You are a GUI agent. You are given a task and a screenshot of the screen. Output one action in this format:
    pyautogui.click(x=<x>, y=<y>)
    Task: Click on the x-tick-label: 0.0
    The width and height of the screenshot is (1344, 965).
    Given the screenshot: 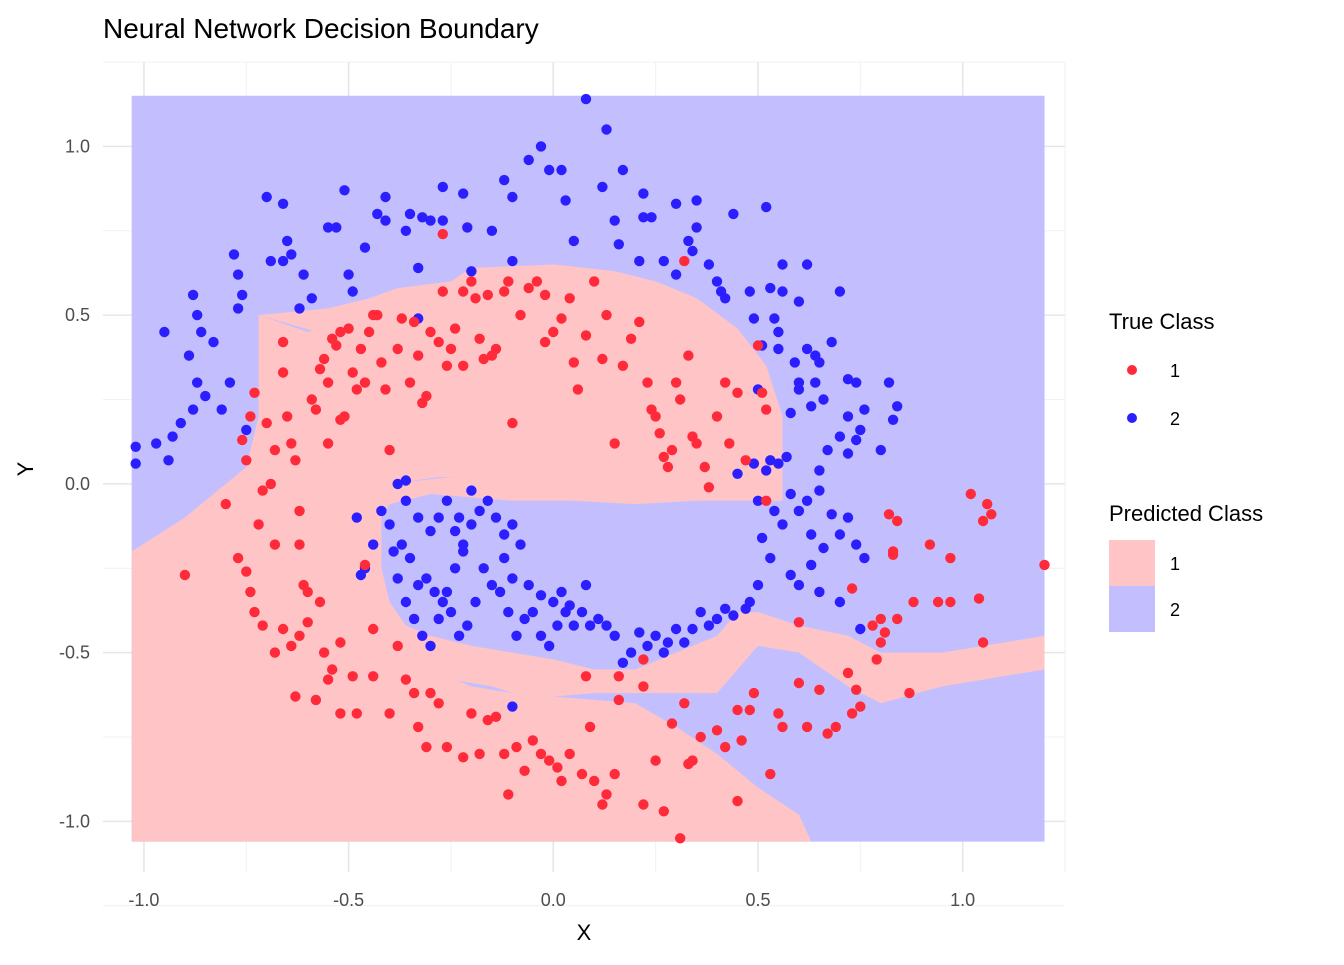 What is the action you would take?
    pyautogui.click(x=553, y=900)
    